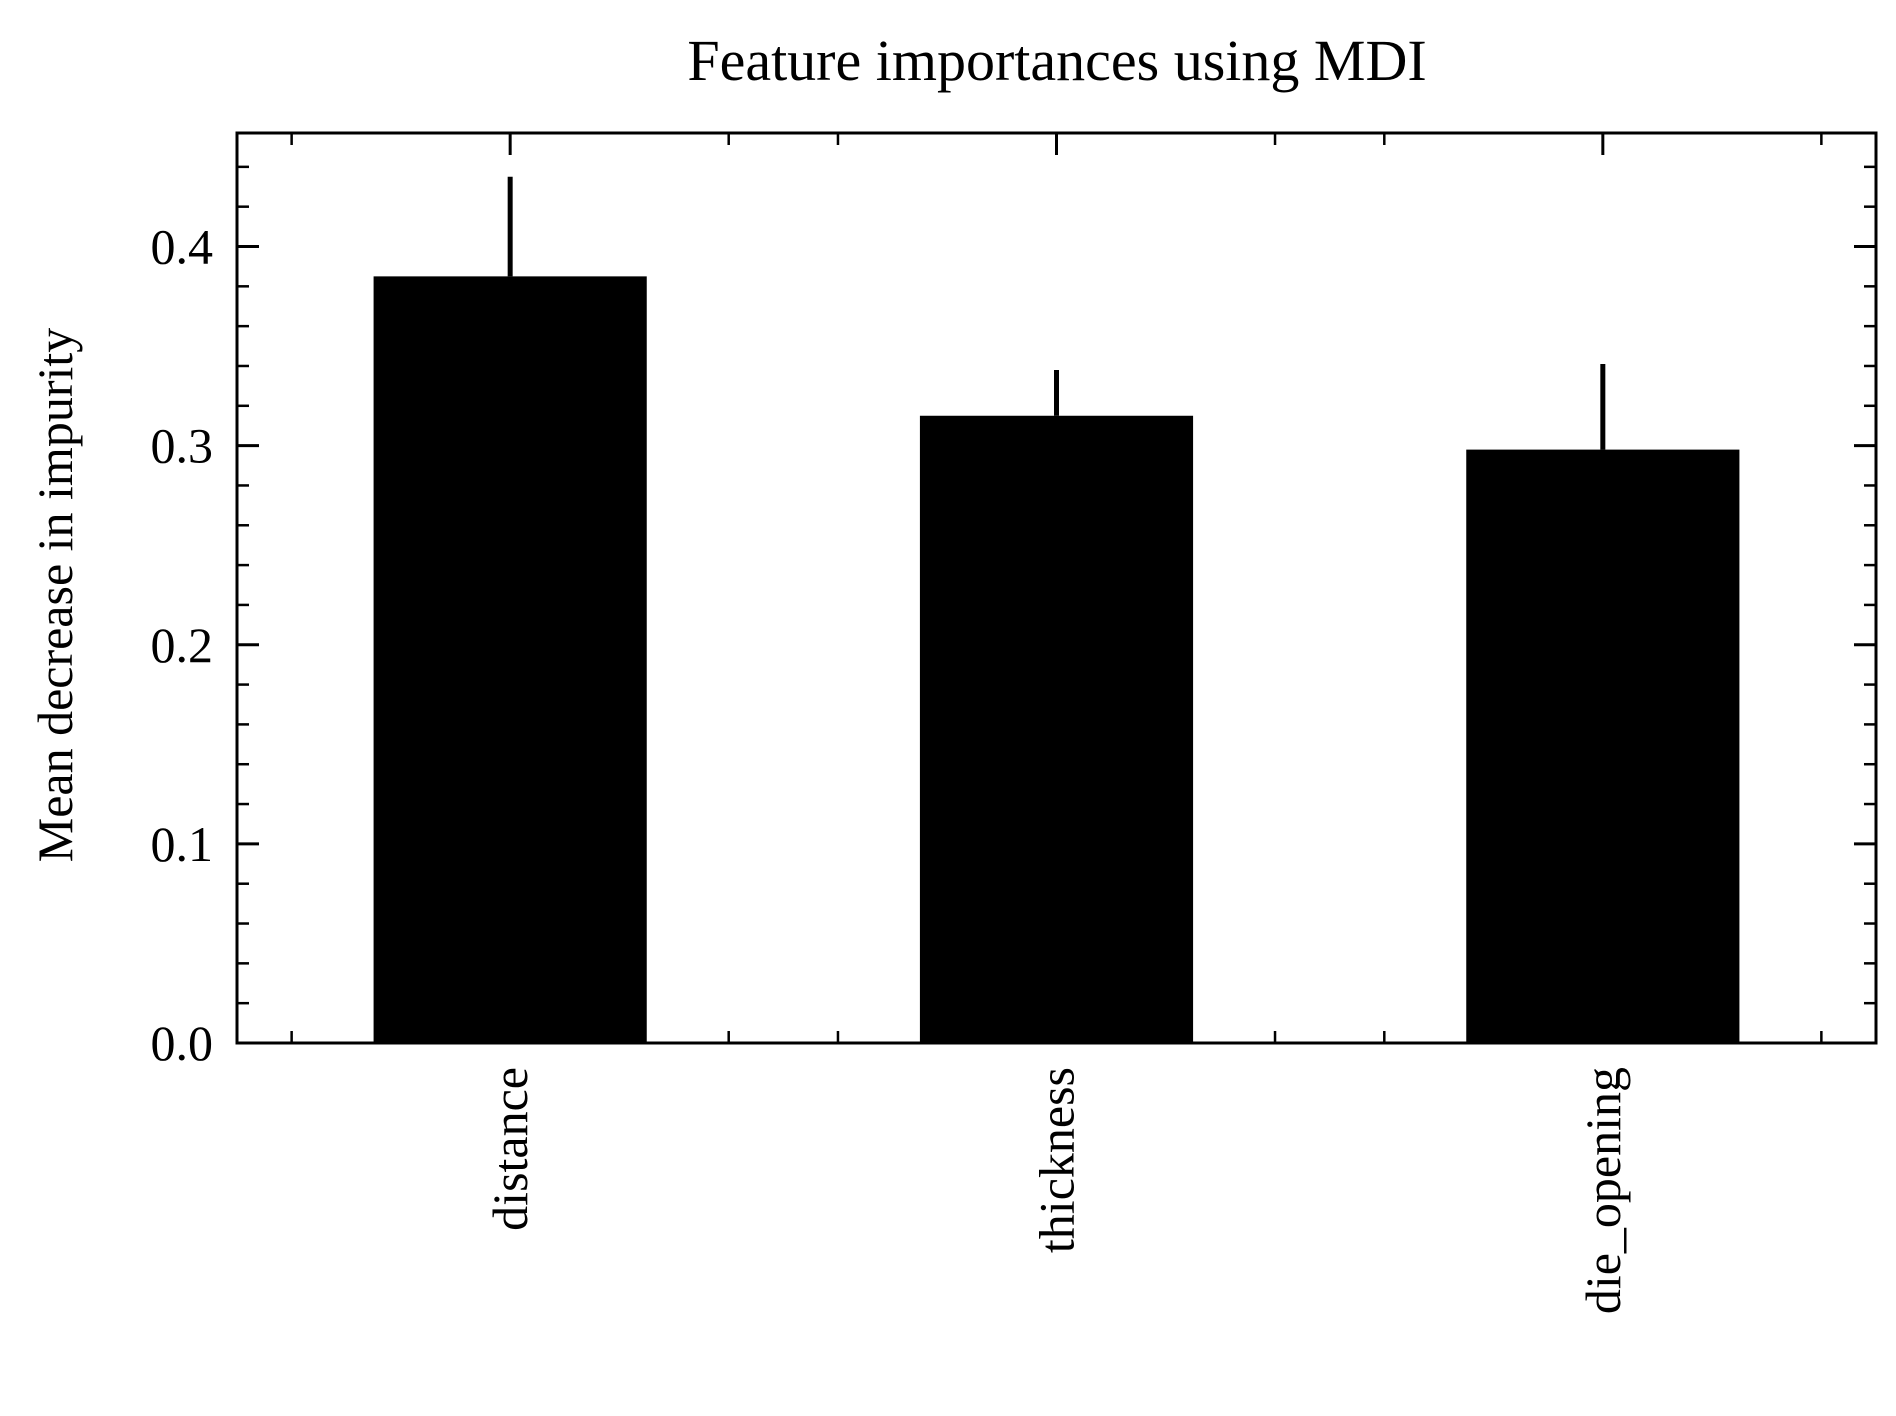 This screenshot has height=1416, width=1896. I want to click on y-tick-label: 0.4, so click(182, 247).